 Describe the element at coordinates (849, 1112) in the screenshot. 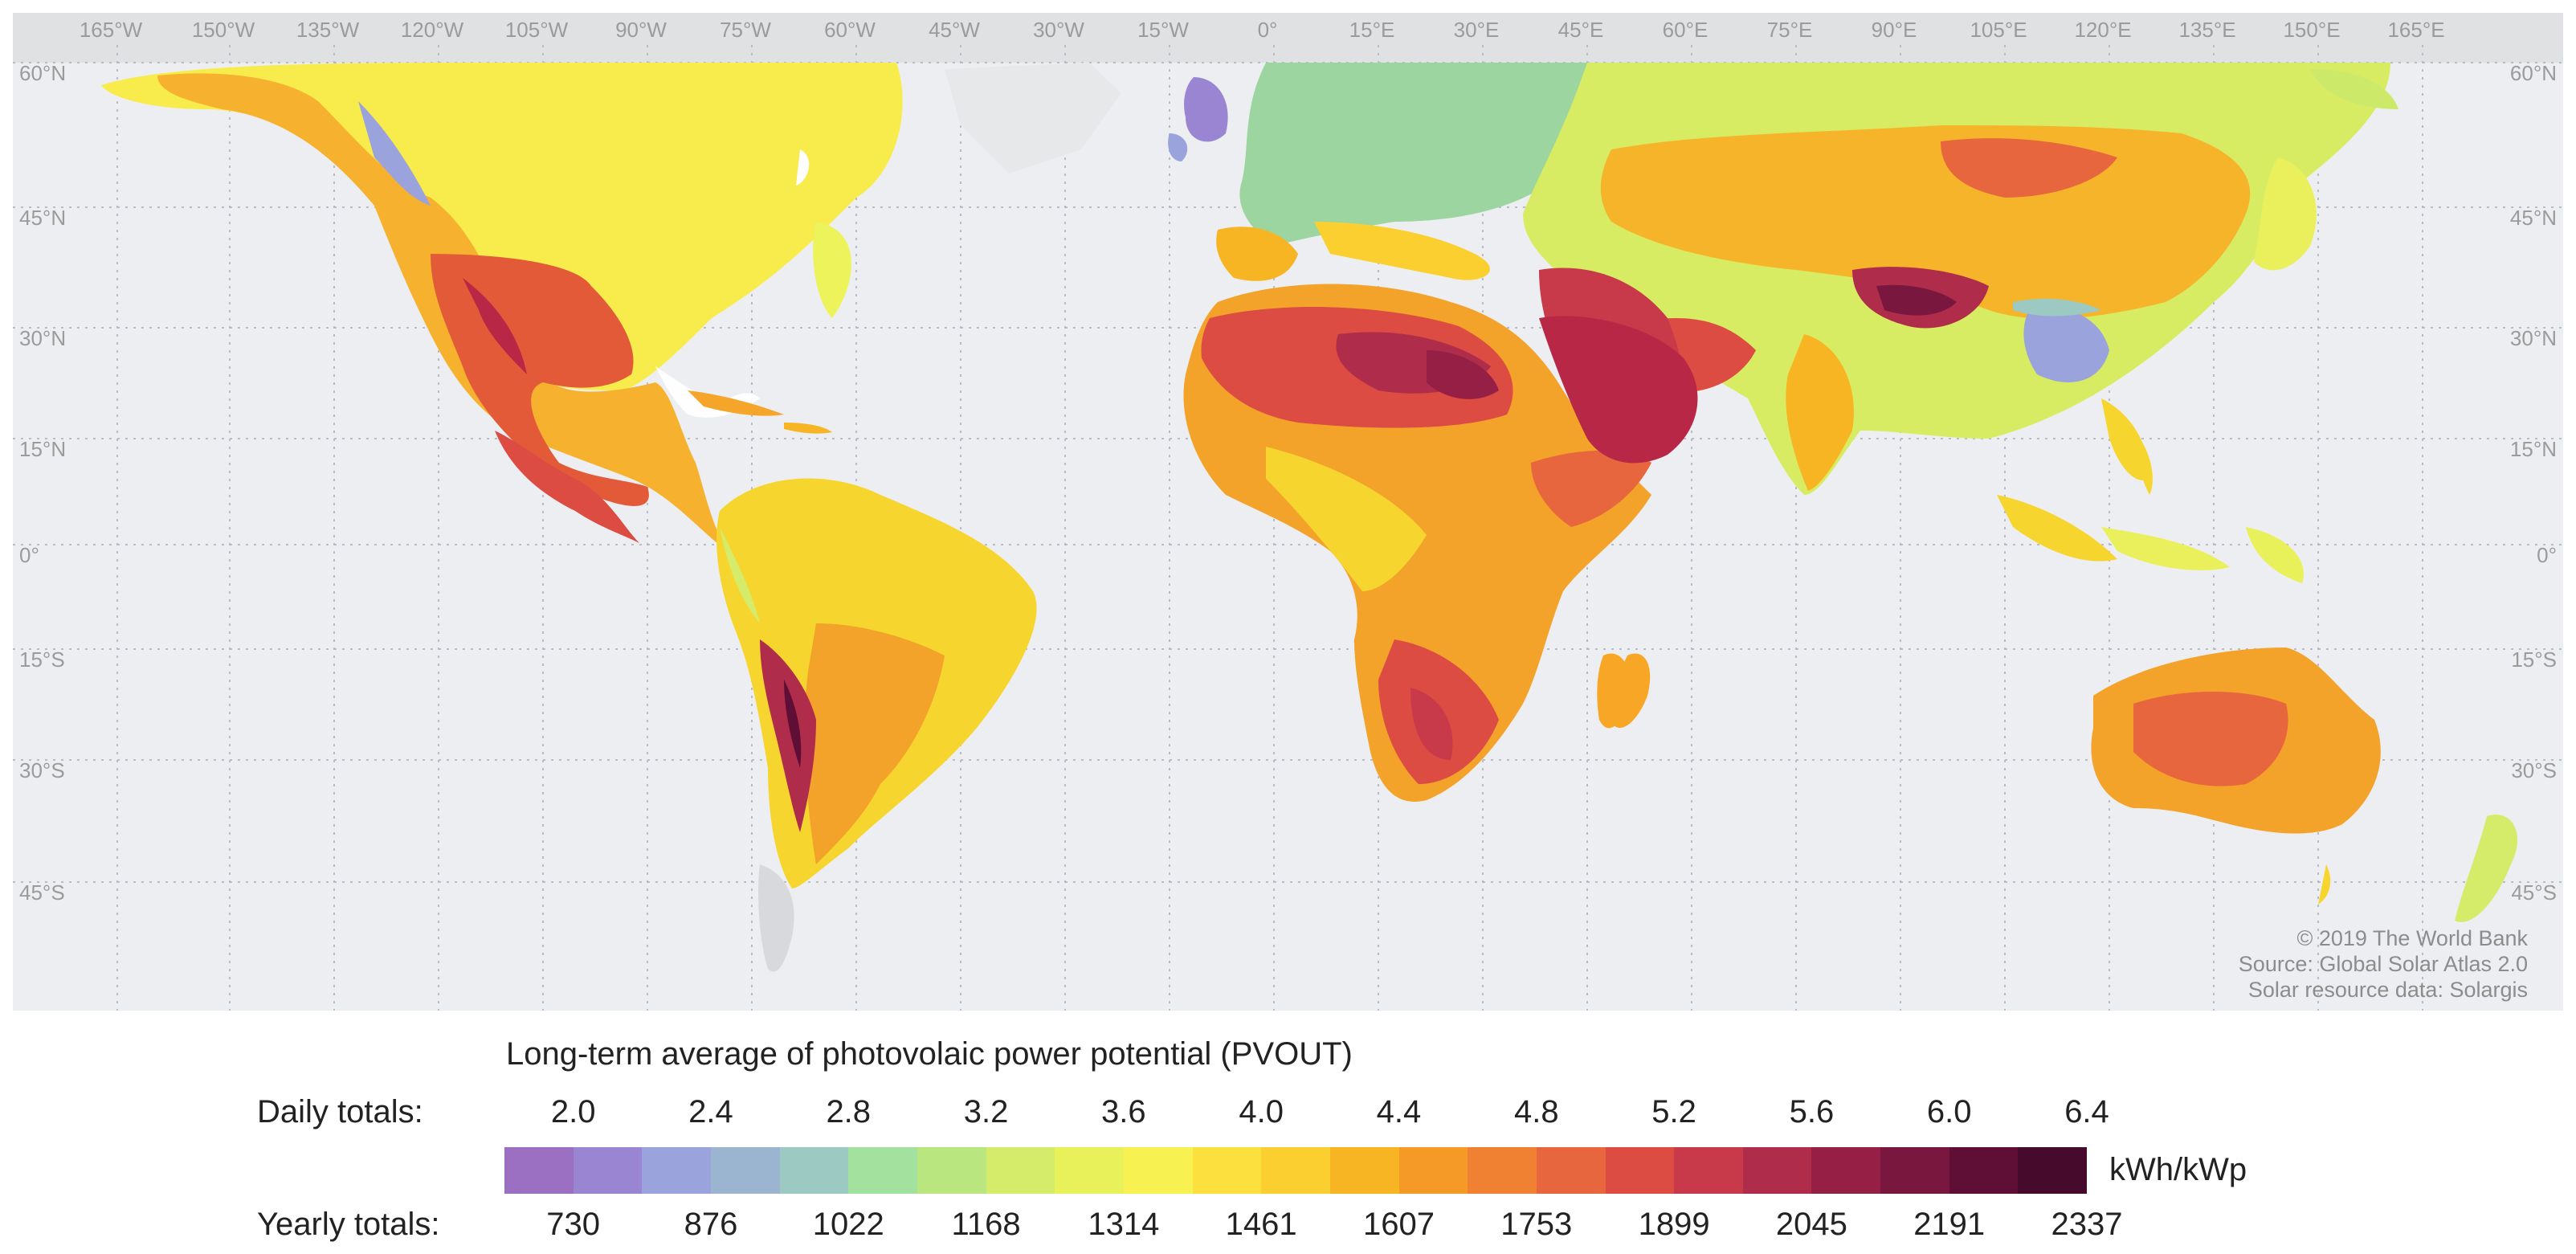

I see `daily-tick: 2.8` at that location.